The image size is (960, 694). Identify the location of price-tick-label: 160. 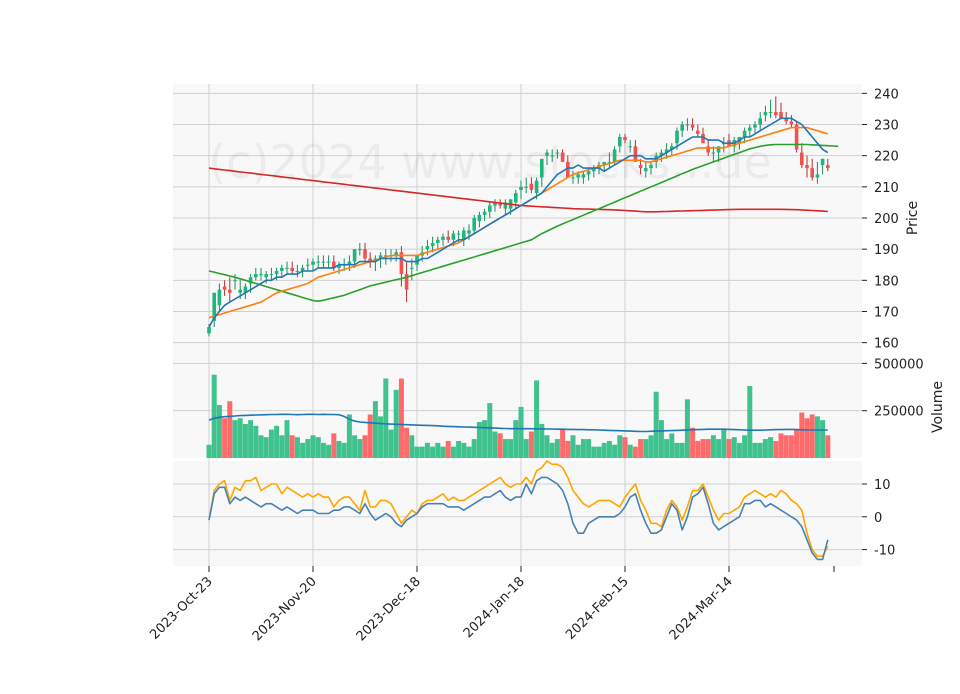
(886, 344).